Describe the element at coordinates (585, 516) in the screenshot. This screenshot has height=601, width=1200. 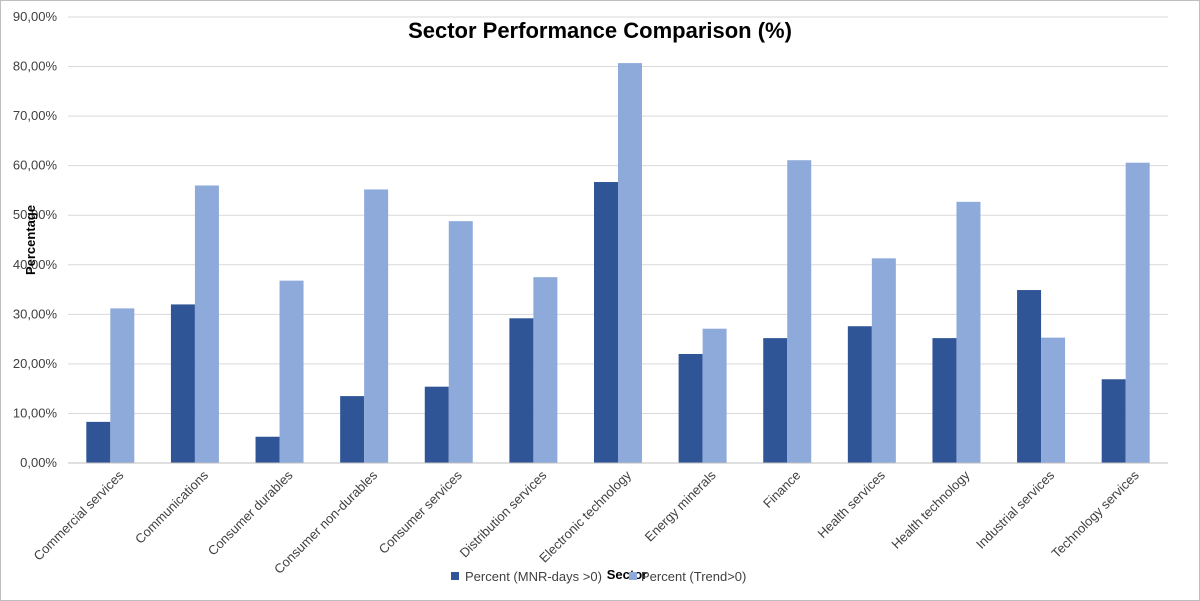
I see `x-tick-label: Electronic technology` at that location.